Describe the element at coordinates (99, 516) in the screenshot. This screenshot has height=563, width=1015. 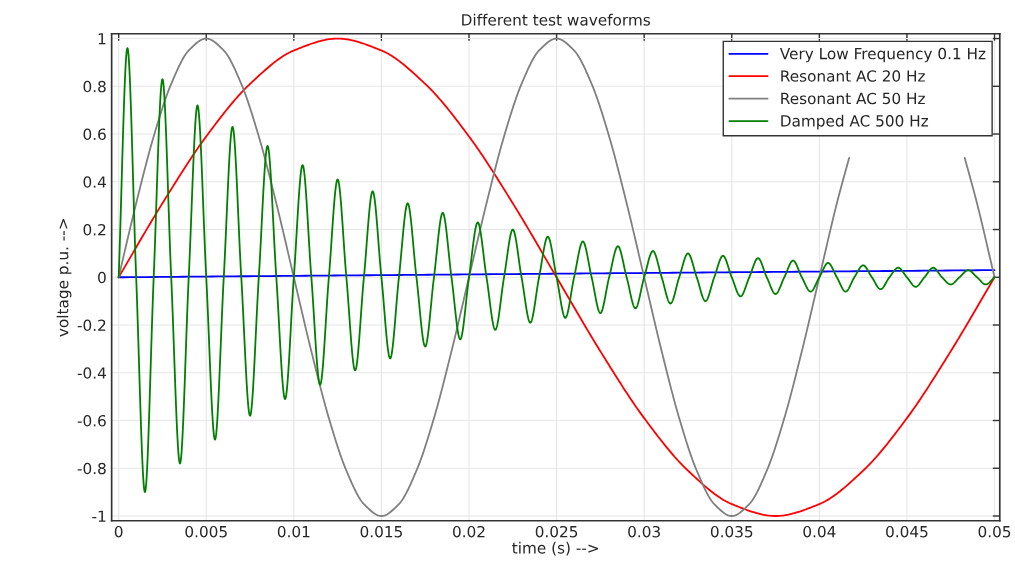
I see `y-tick-label: -1` at that location.